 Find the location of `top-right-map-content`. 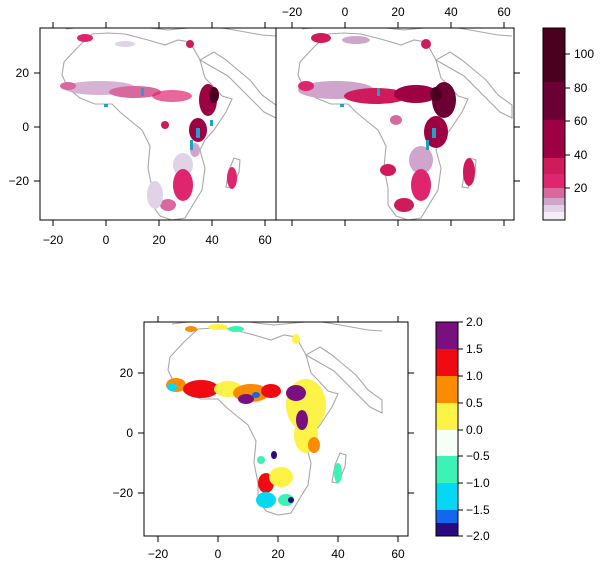

top-right-map-content is located at coordinates (405, 124).